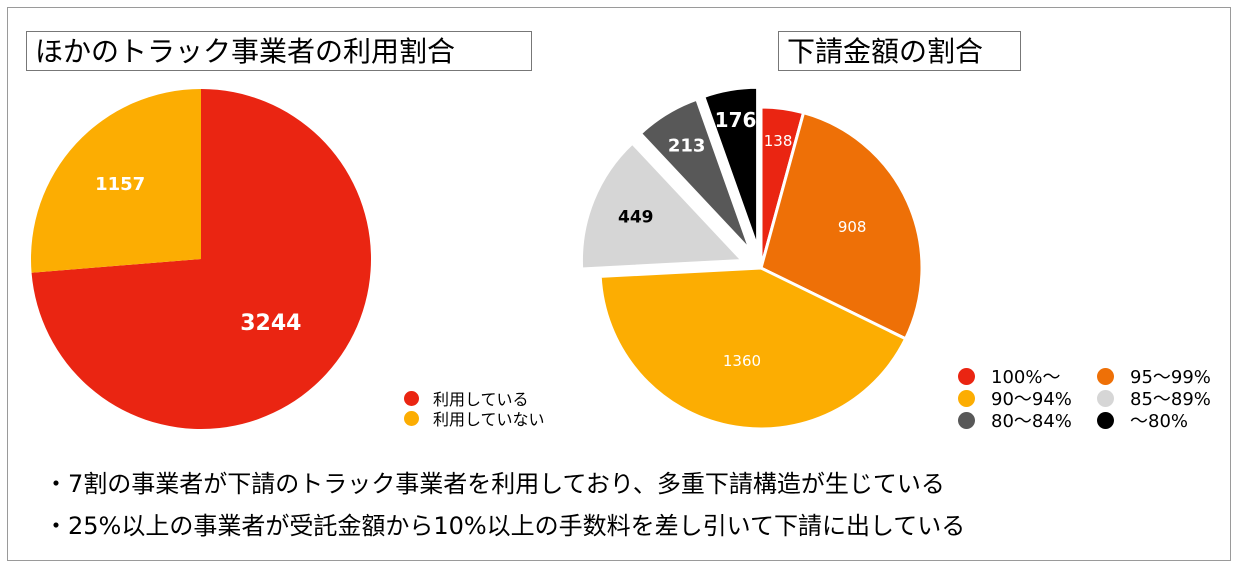 The width and height of the screenshot is (1240, 570). What do you see at coordinates (636, 218) in the screenshot?
I see `pie-data-label: 449` at bounding box center [636, 218].